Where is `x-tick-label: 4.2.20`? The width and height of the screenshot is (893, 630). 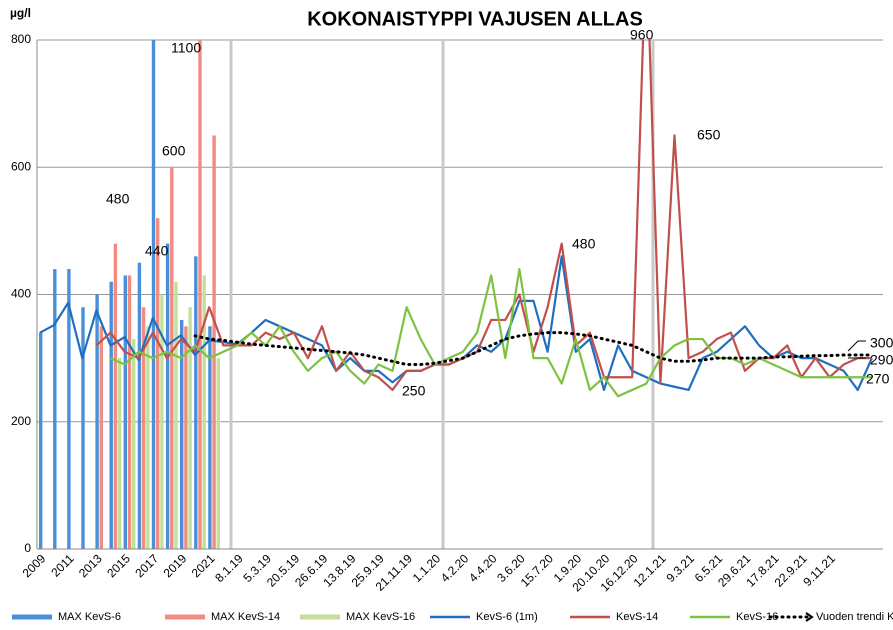
x-tick-label: 4.2.20 is located at coordinates (455, 568).